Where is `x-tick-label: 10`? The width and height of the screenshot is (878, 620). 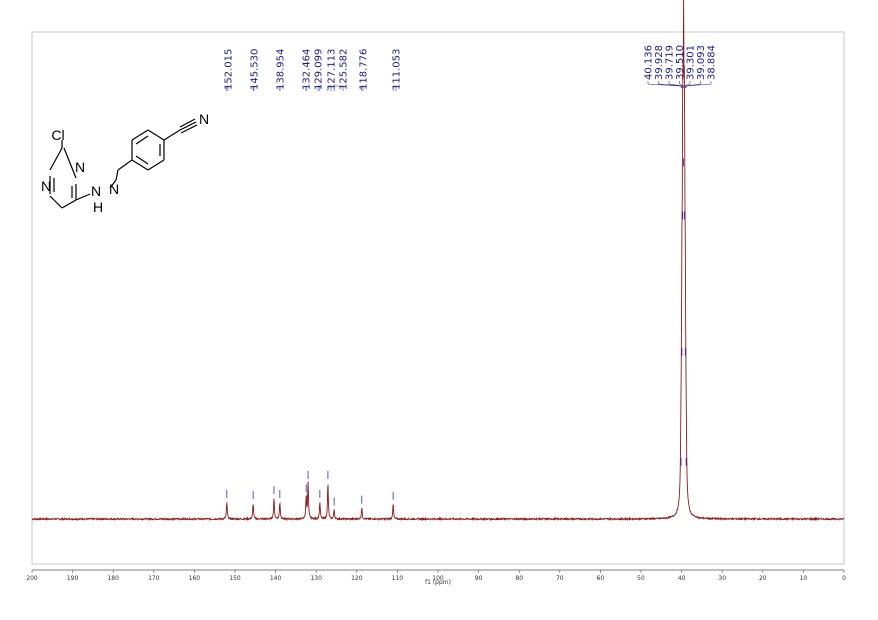
x-tick-label: 10 is located at coordinates (804, 578).